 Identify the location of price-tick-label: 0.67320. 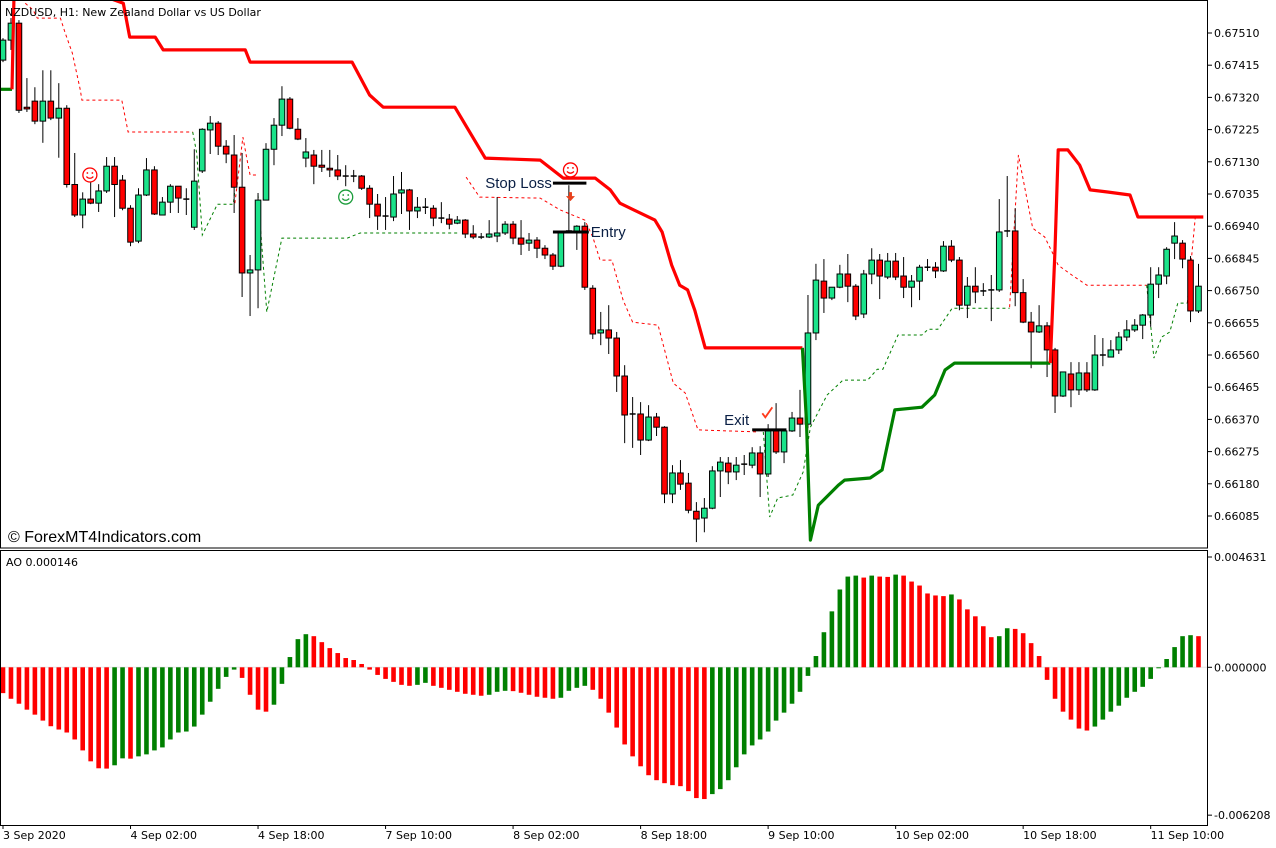
(1237, 97).